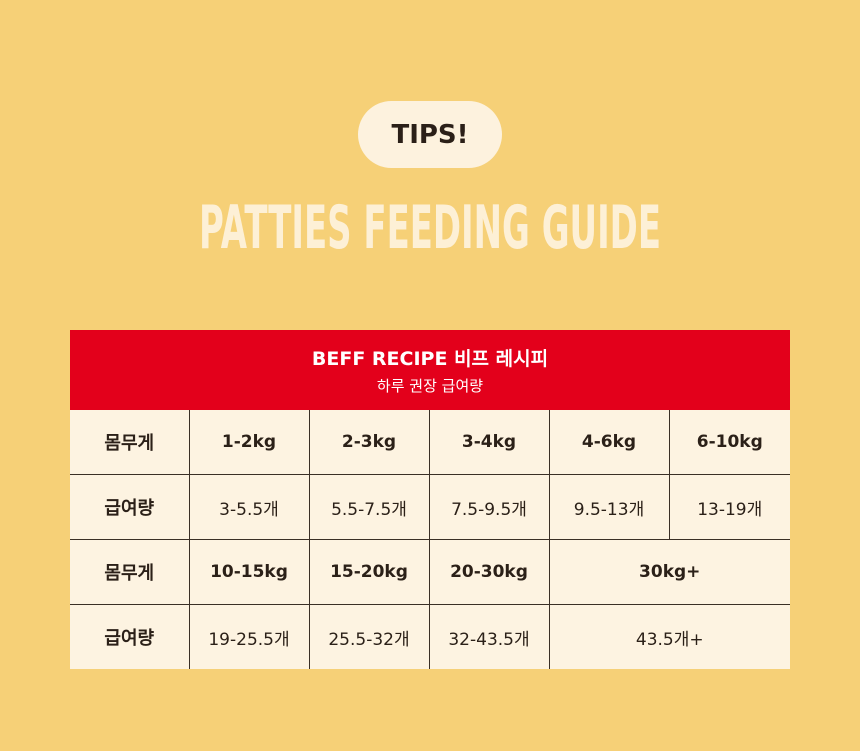  Describe the element at coordinates (669, 636) in the screenshot. I see `table-cell: 43.5개+` at that location.